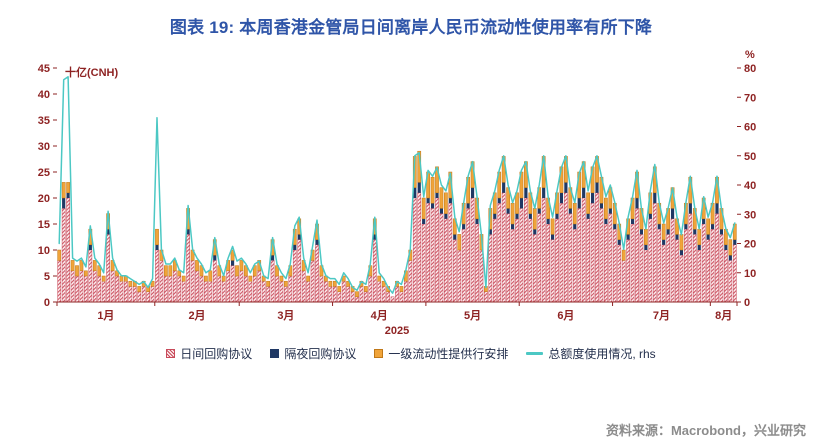  Describe the element at coordinates (379, 315) in the screenshot. I see `month-label: 4月` at that location.